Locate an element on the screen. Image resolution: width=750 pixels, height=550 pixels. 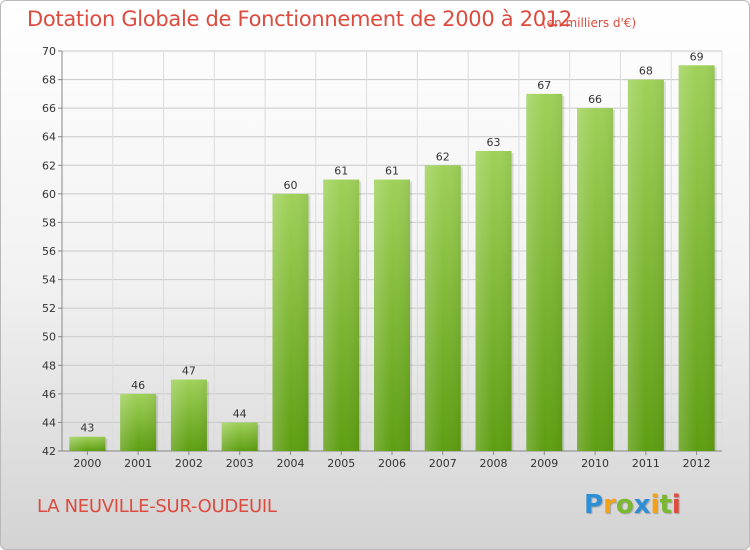
proxiti-logo: Proxiti is located at coordinates (632, 505).